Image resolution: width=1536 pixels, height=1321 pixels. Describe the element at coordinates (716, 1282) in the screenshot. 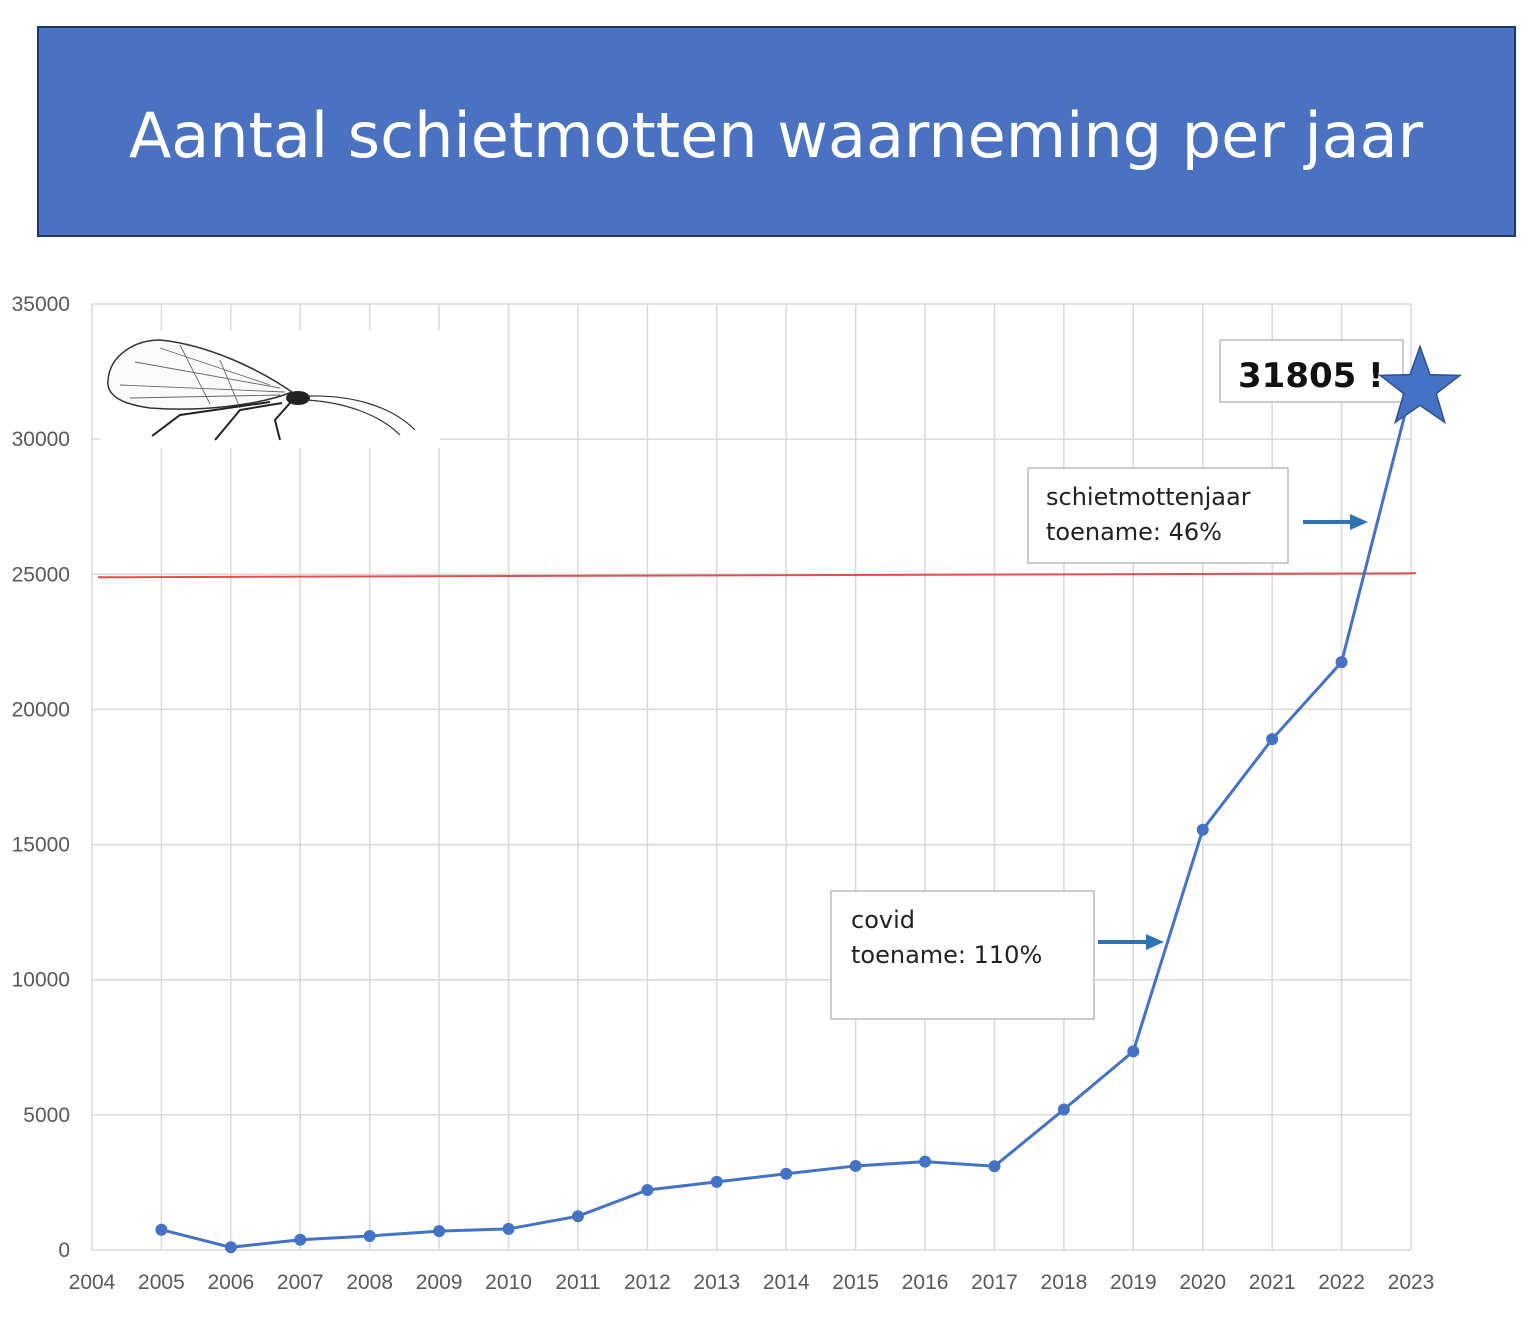

I see `x-tick-label: 2013` at that location.